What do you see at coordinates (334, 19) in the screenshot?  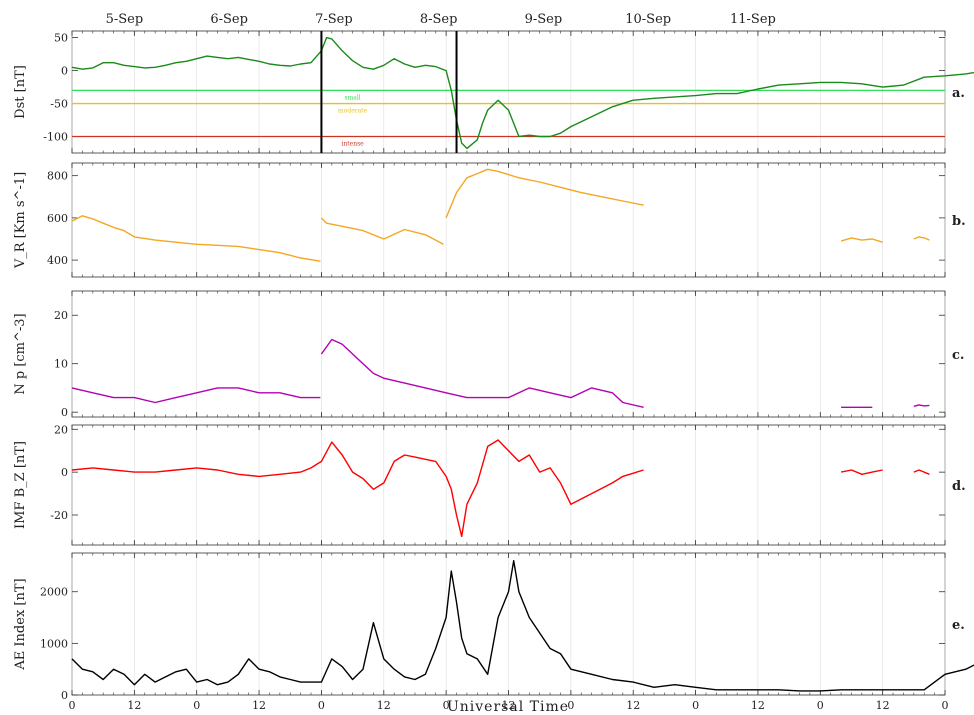 I see `date-label: 7-Sep` at bounding box center [334, 19].